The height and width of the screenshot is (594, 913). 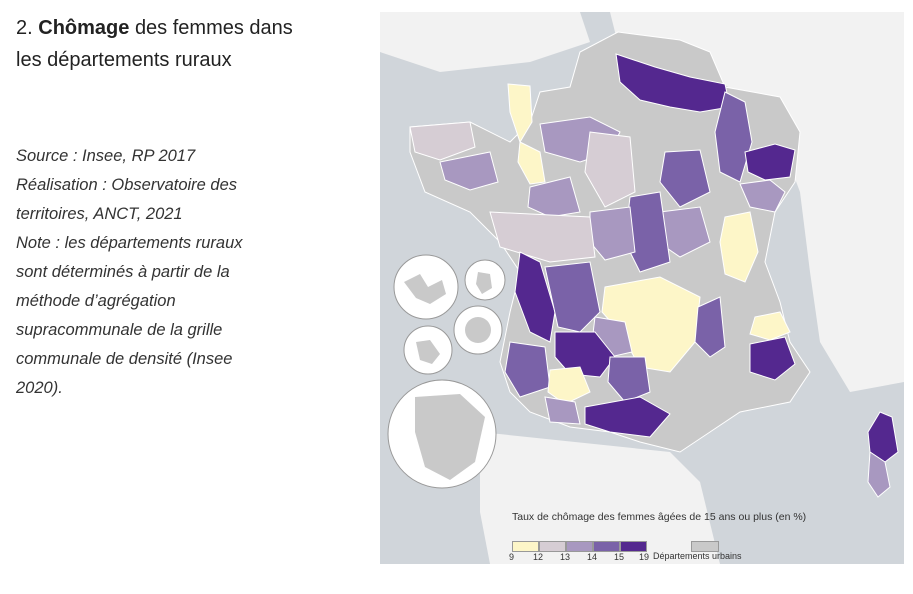 What do you see at coordinates (485, 42) in the screenshot?
I see `uk-land` at bounding box center [485, 42].